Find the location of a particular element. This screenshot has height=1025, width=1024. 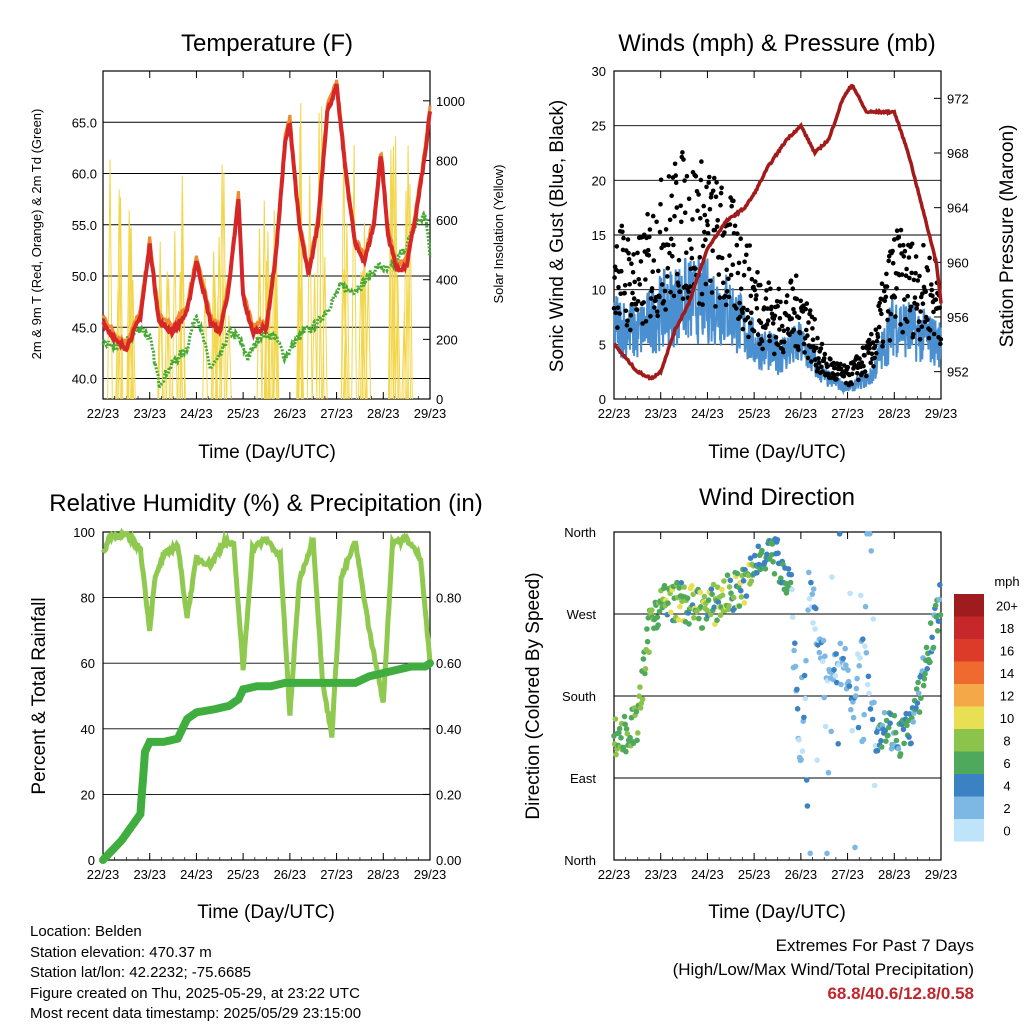

wind-ylabel: Sonic Wind & Gust (Blue, Black) is located at coordinates (557, 236).